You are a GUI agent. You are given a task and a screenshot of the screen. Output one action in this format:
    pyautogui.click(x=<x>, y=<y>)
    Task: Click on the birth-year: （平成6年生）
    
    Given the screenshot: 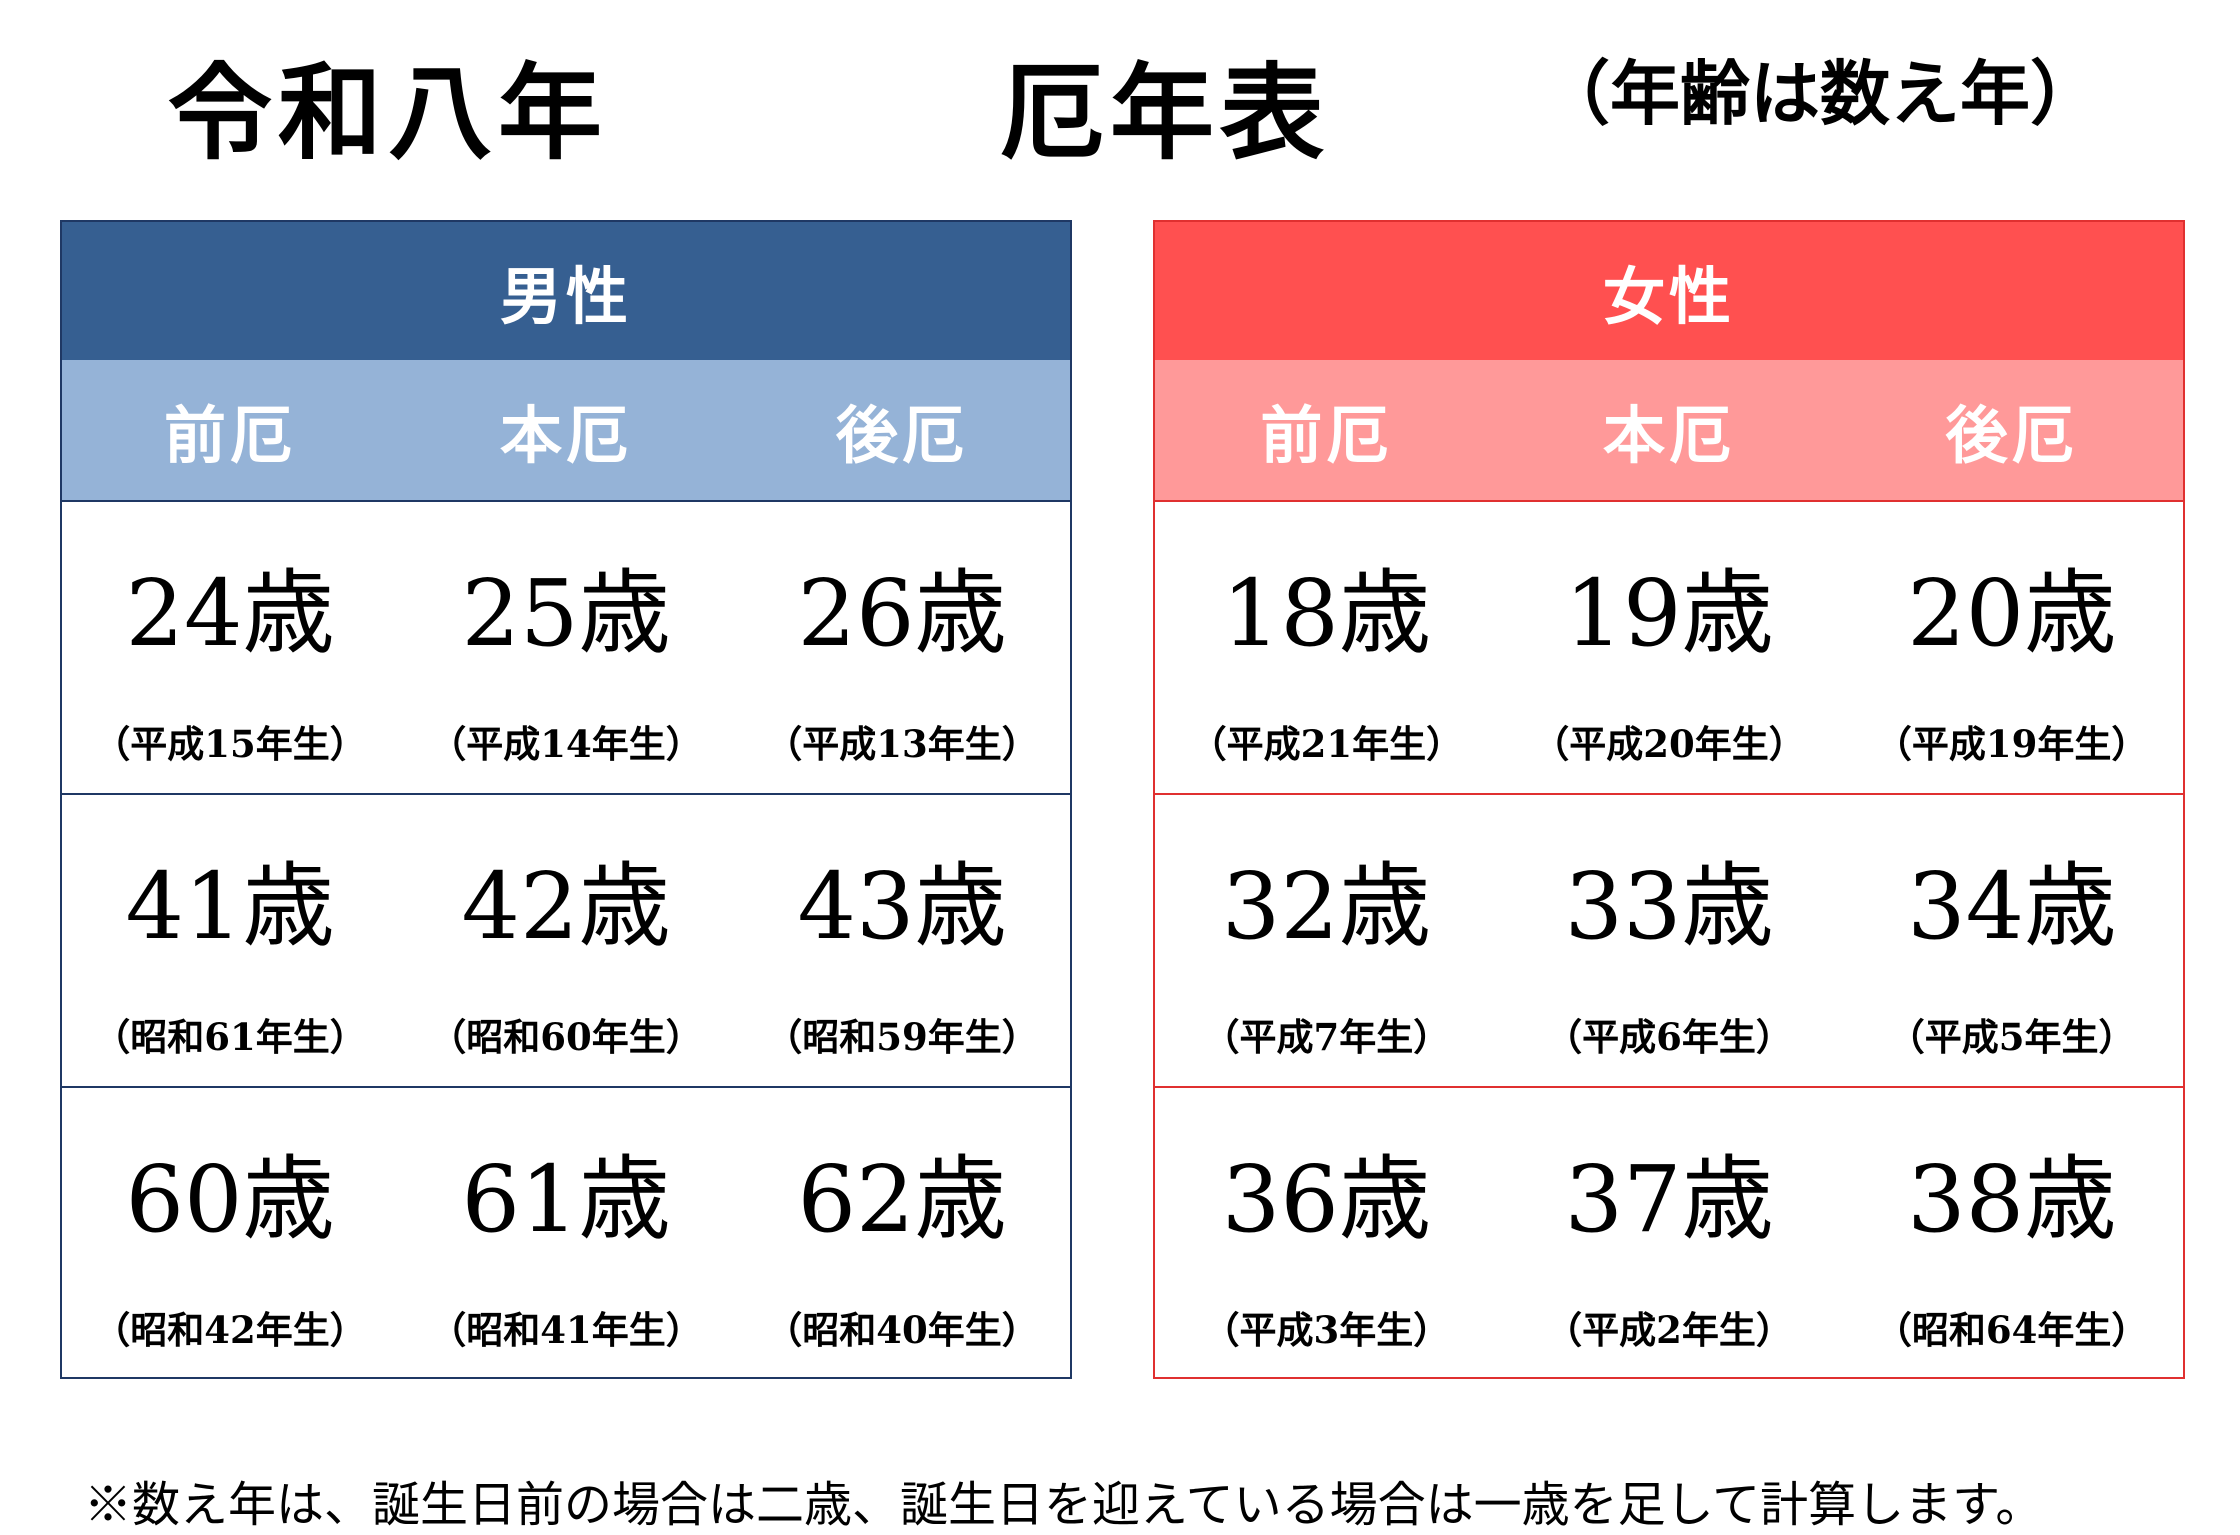 What is the action you would take?
    pyautogui.click(x=1669, y=1037)
    